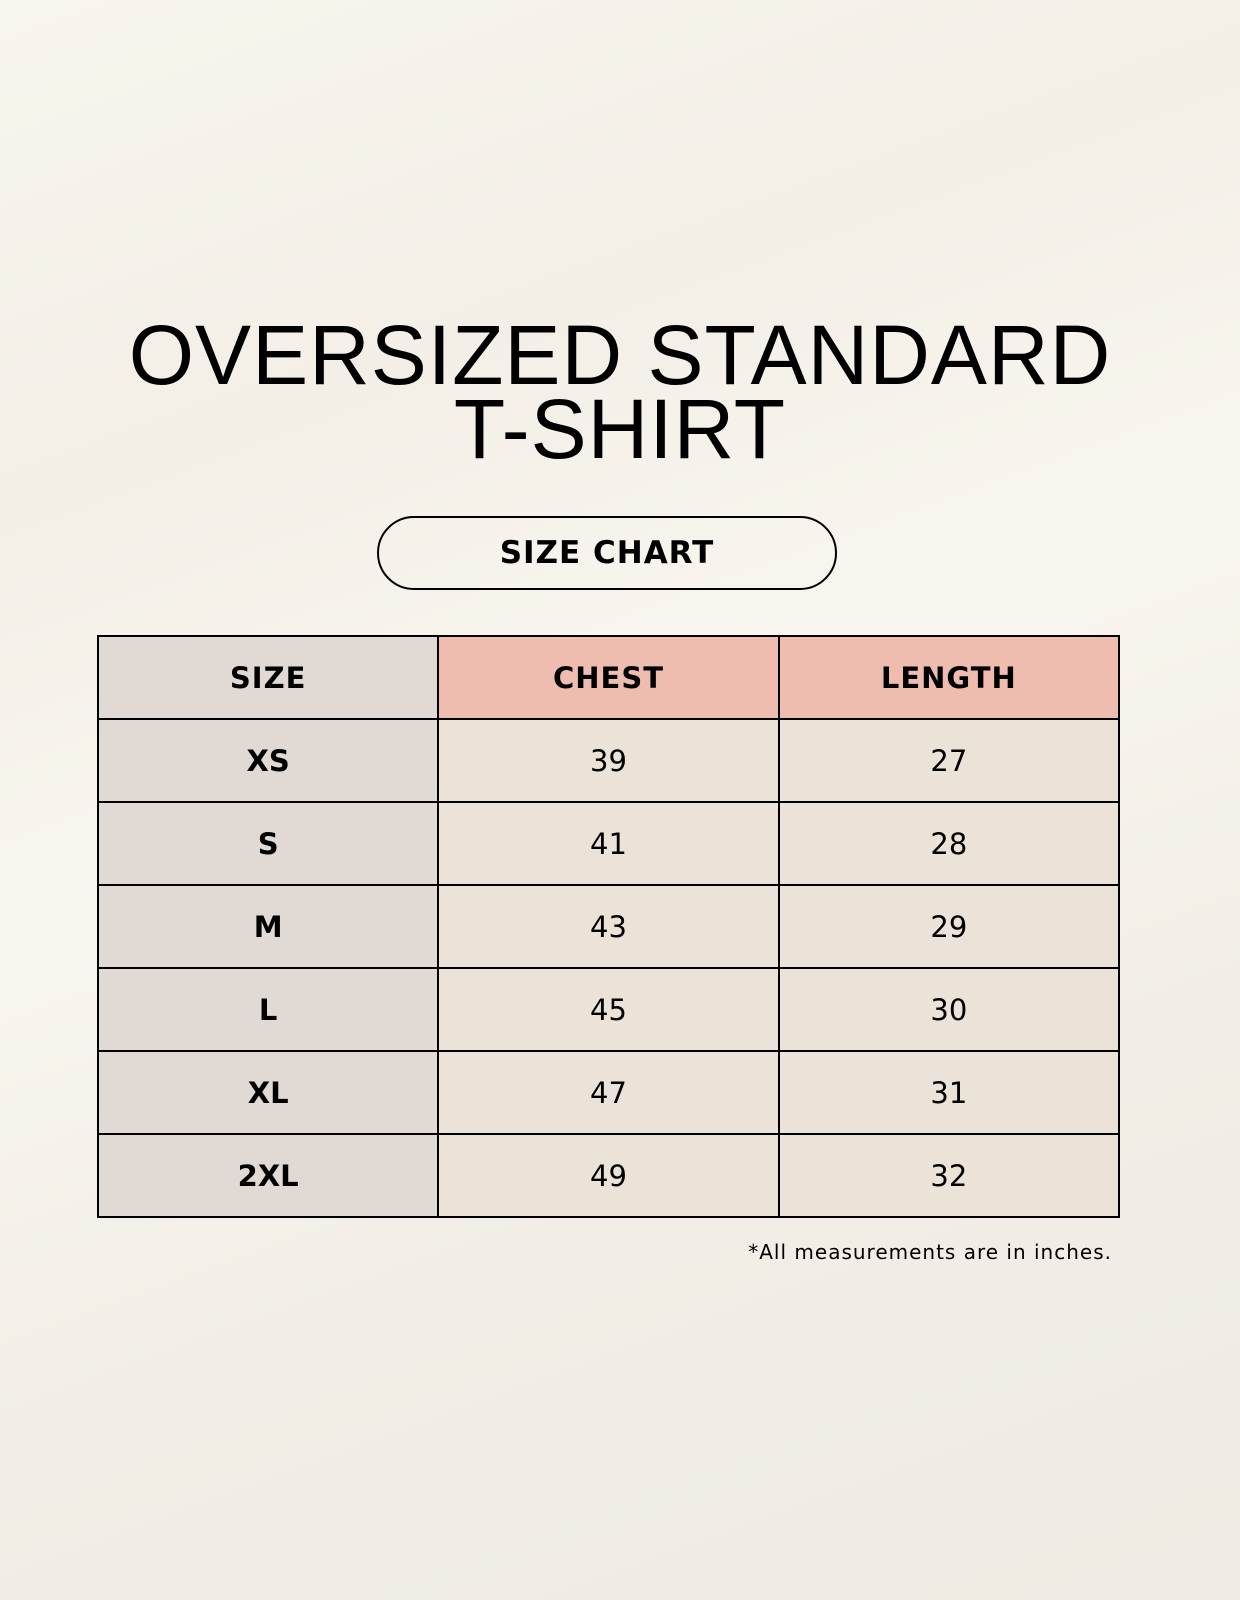 The width and height of the screenshot is (1240, 1600). Describe the element at coordinates (268, 1009) in the screenshot. I see `cell-size: L` at that location.